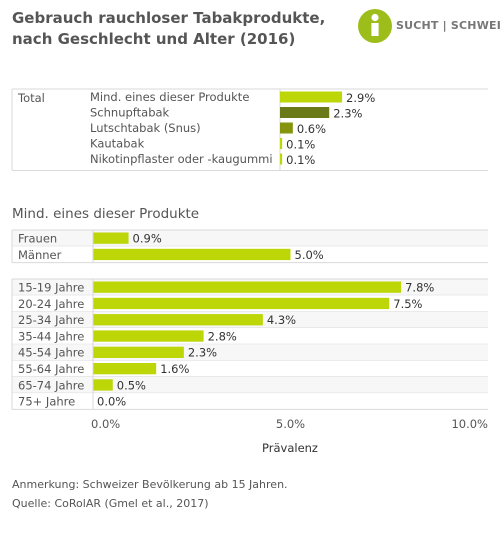 This screenshot has width=500, height=547. Describe the element at coordinates (419, 288) in the screenshot. I see `value-label-15-19-jahre: 7.8%` at that location.